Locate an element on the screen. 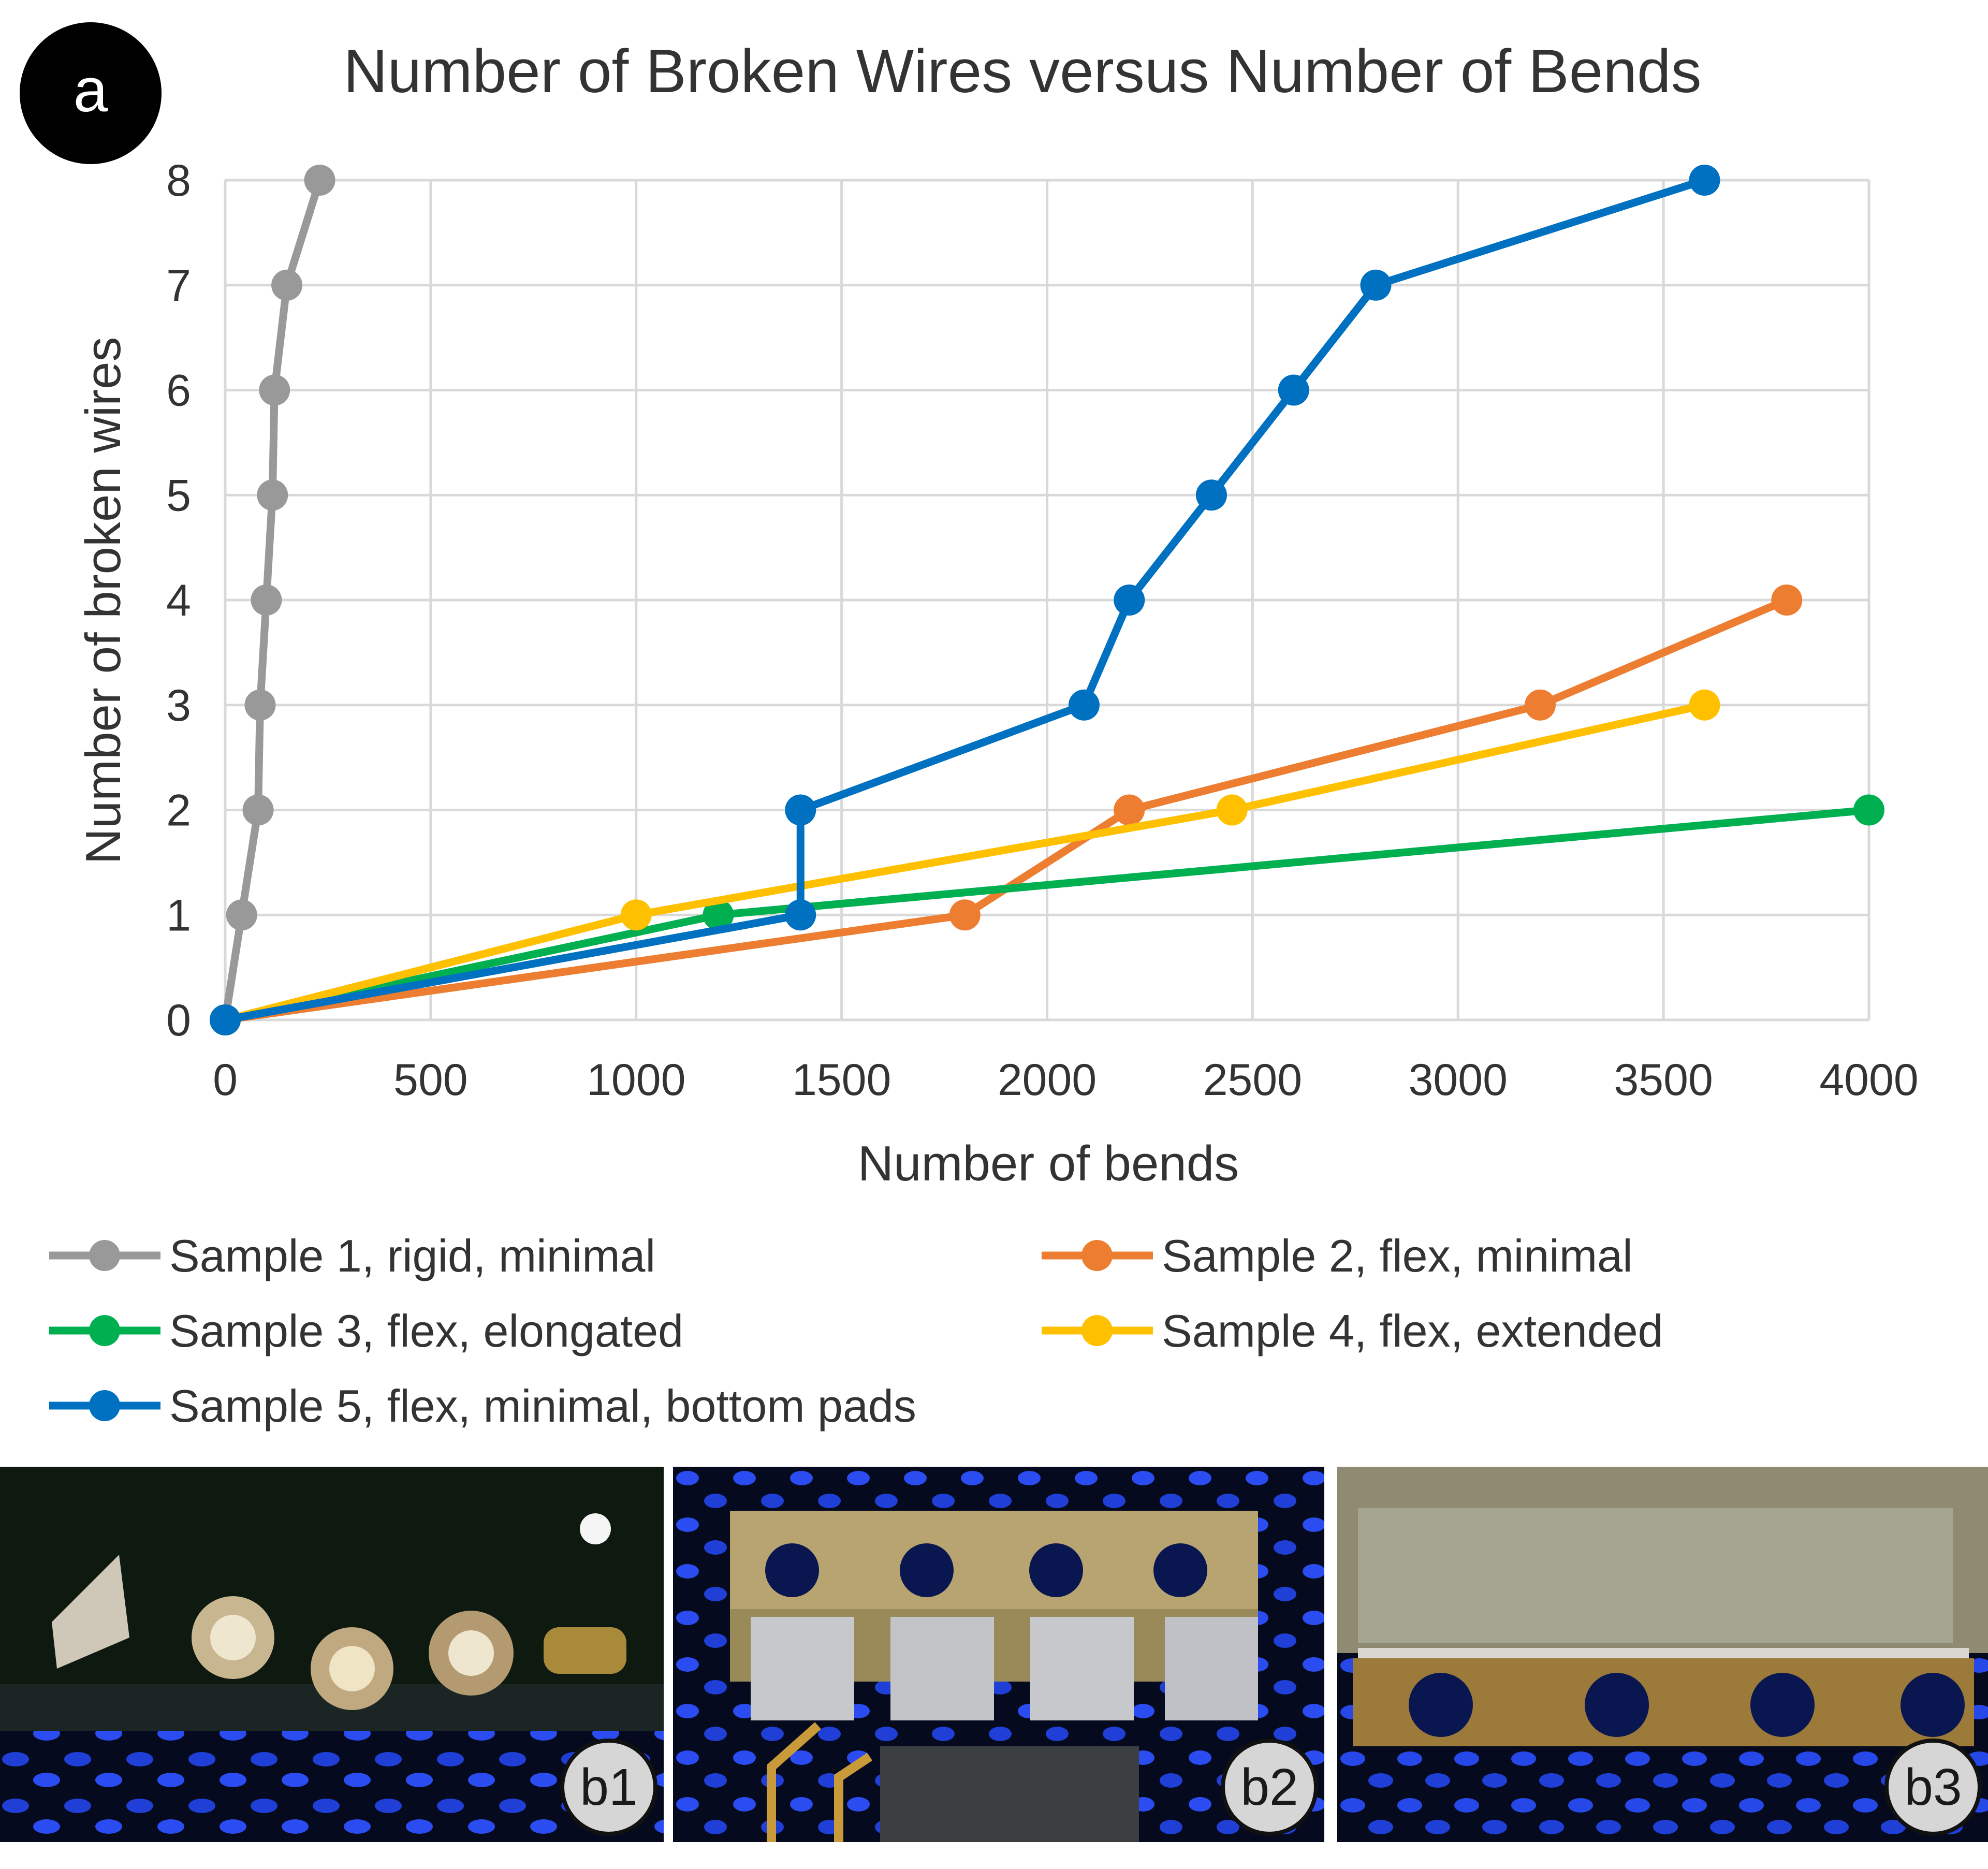 The height and width of the screenshot is (1869, 1988). photo-b3-image is located at coordinates (1662, 1654).